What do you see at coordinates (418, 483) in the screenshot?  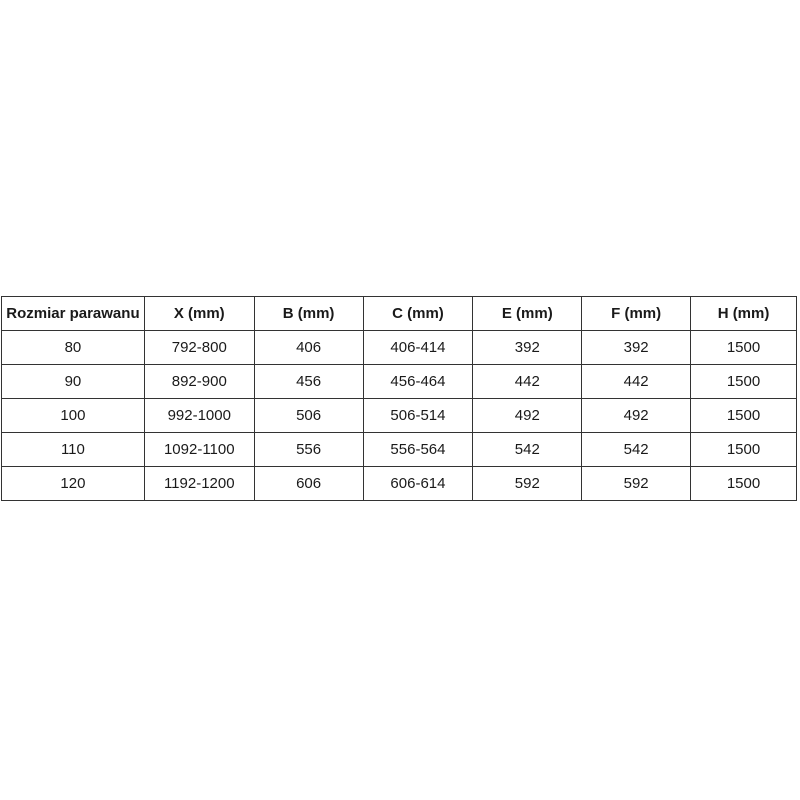 I see `table-cell: 606-614` at bounding box center [418, 483].